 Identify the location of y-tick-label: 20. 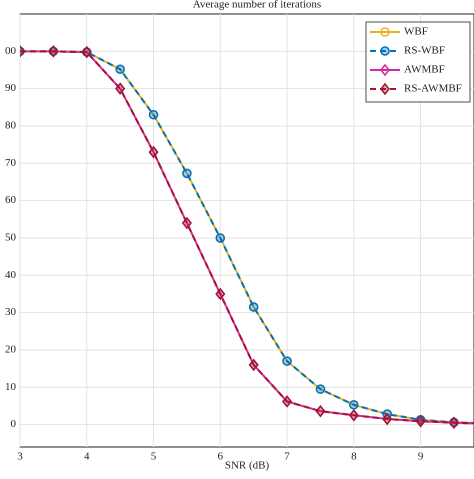
(11, 349).